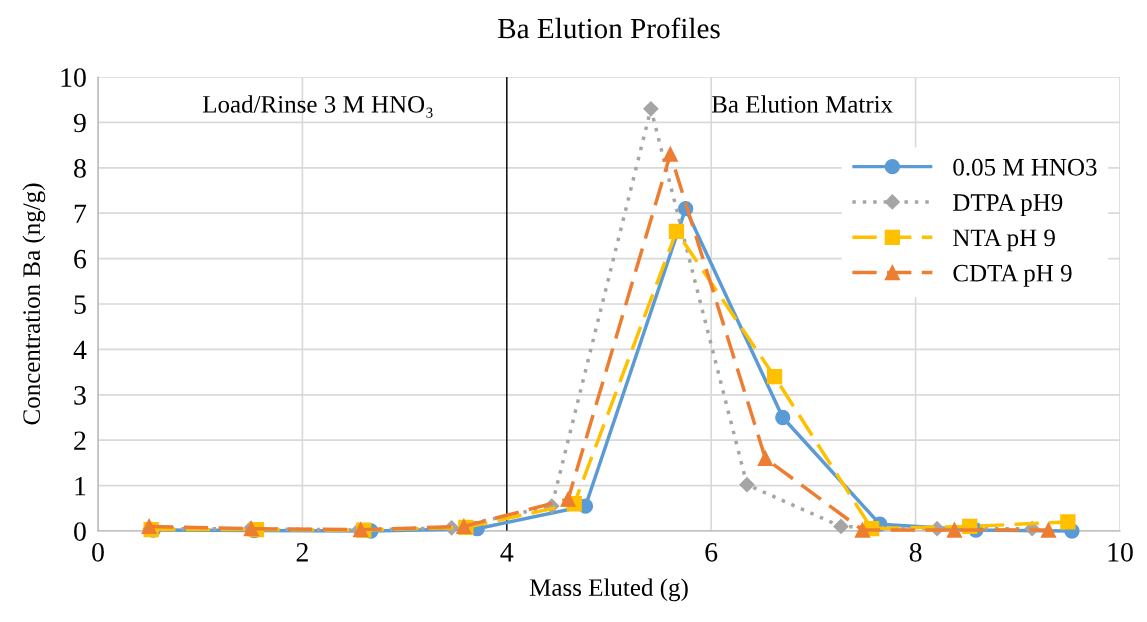 This screenshot has height=622, width=1147. Describe the element at coordinates (80, 486) in the screenshot. I see `y-tick-label: 1` at that location.